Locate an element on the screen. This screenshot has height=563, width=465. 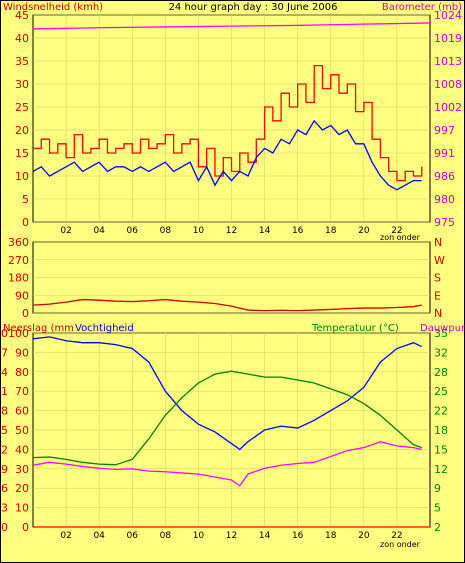
y2-tick-label: 22 is located at coordinates (441, 411).